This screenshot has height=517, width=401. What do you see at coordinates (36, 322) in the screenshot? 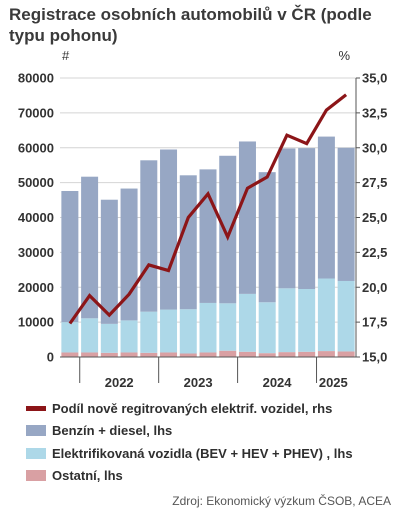
I see `y-left-tick-label: 10000` at bounding box center [36, 322].